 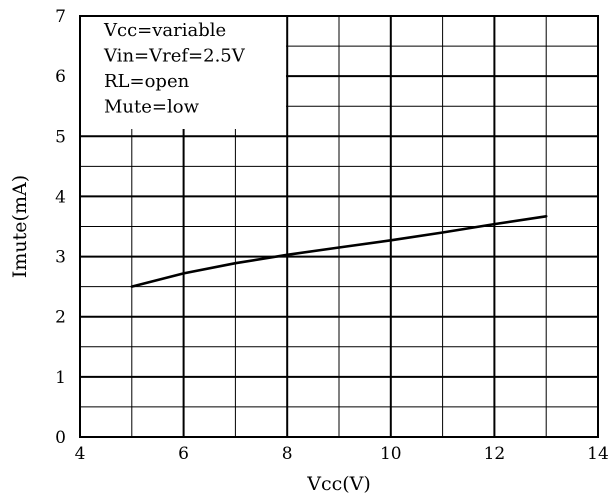 I want to click on x-tick-label: 4, so click(x=80, y=454).